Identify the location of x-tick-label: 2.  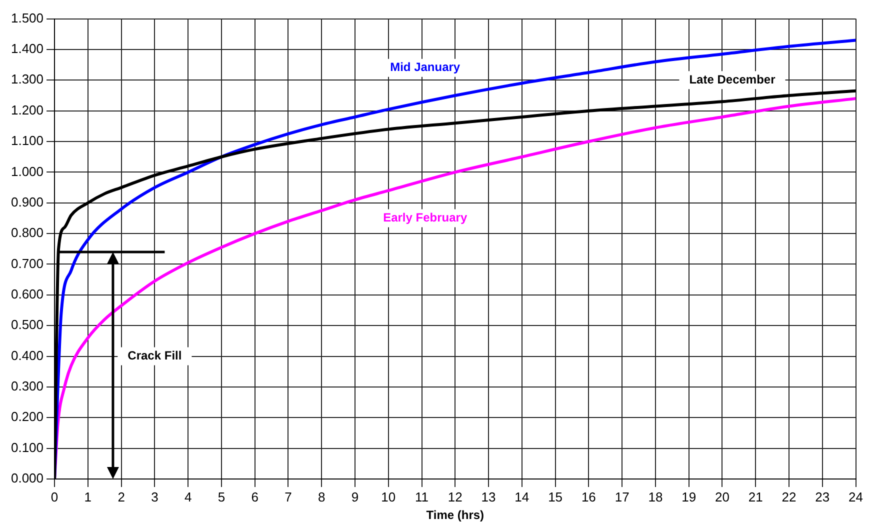
(121, 496).